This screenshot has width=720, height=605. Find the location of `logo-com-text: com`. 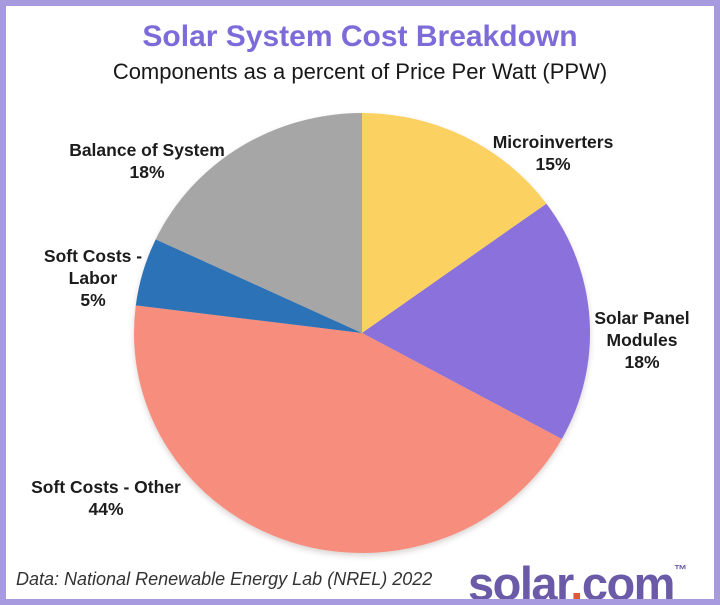

logo-com-text: com is located at coordinates (628, 581).